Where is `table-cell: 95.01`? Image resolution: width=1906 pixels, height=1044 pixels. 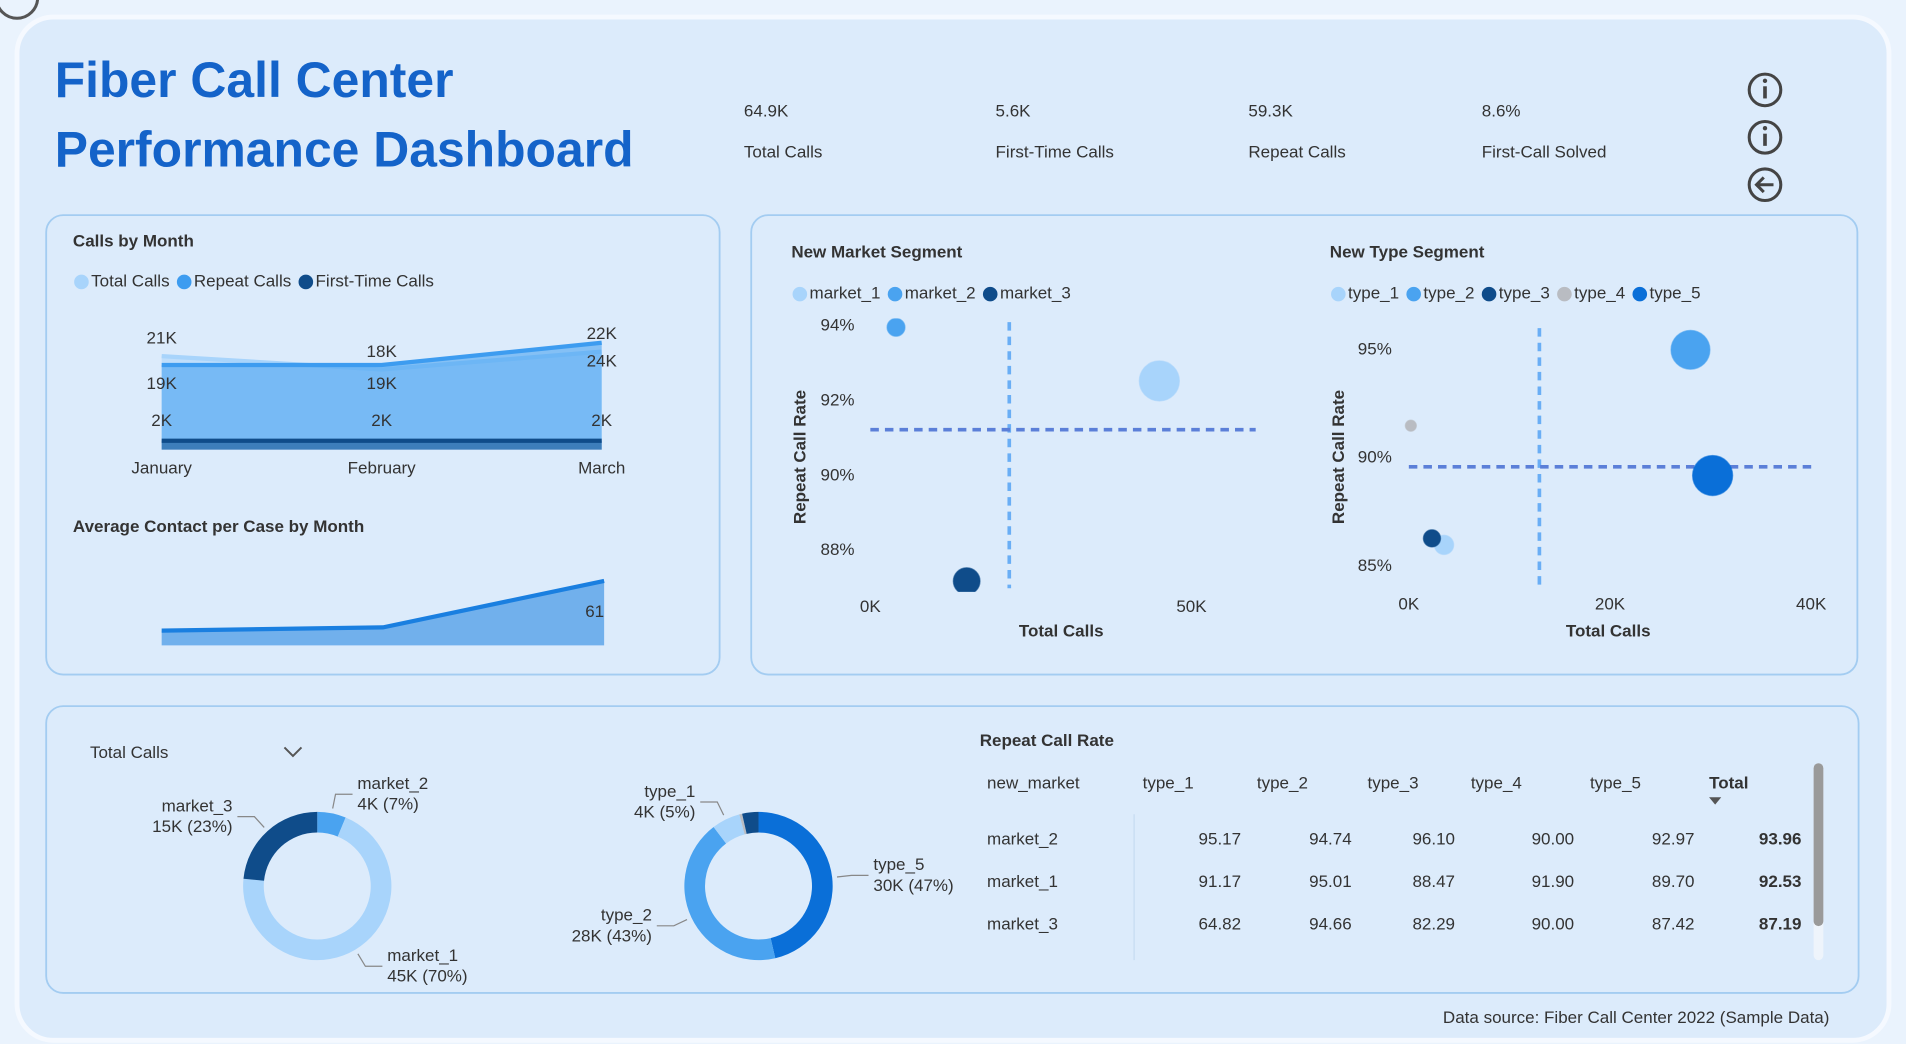 table-cell: 95.01 is located at coordinates (1330, 881).